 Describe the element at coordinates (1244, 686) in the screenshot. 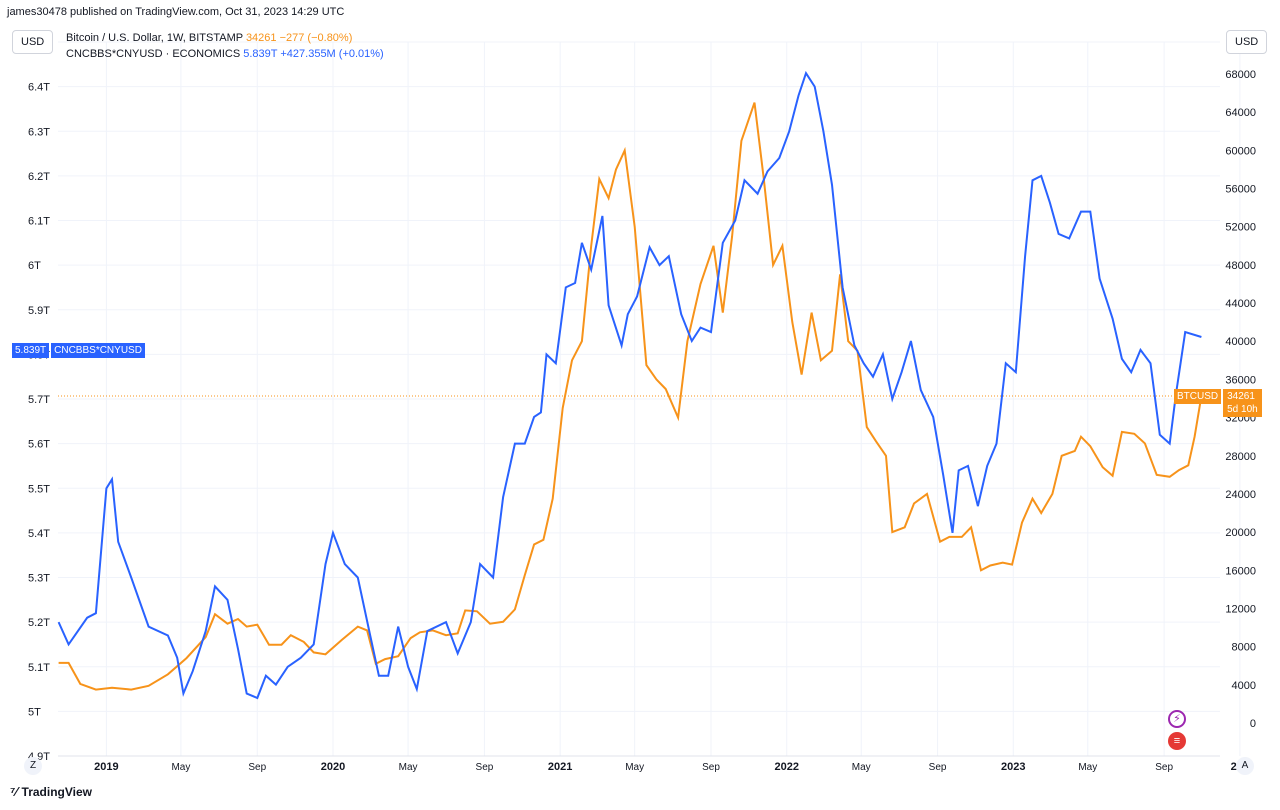

I see `right-tick-label: 4000` at that location.